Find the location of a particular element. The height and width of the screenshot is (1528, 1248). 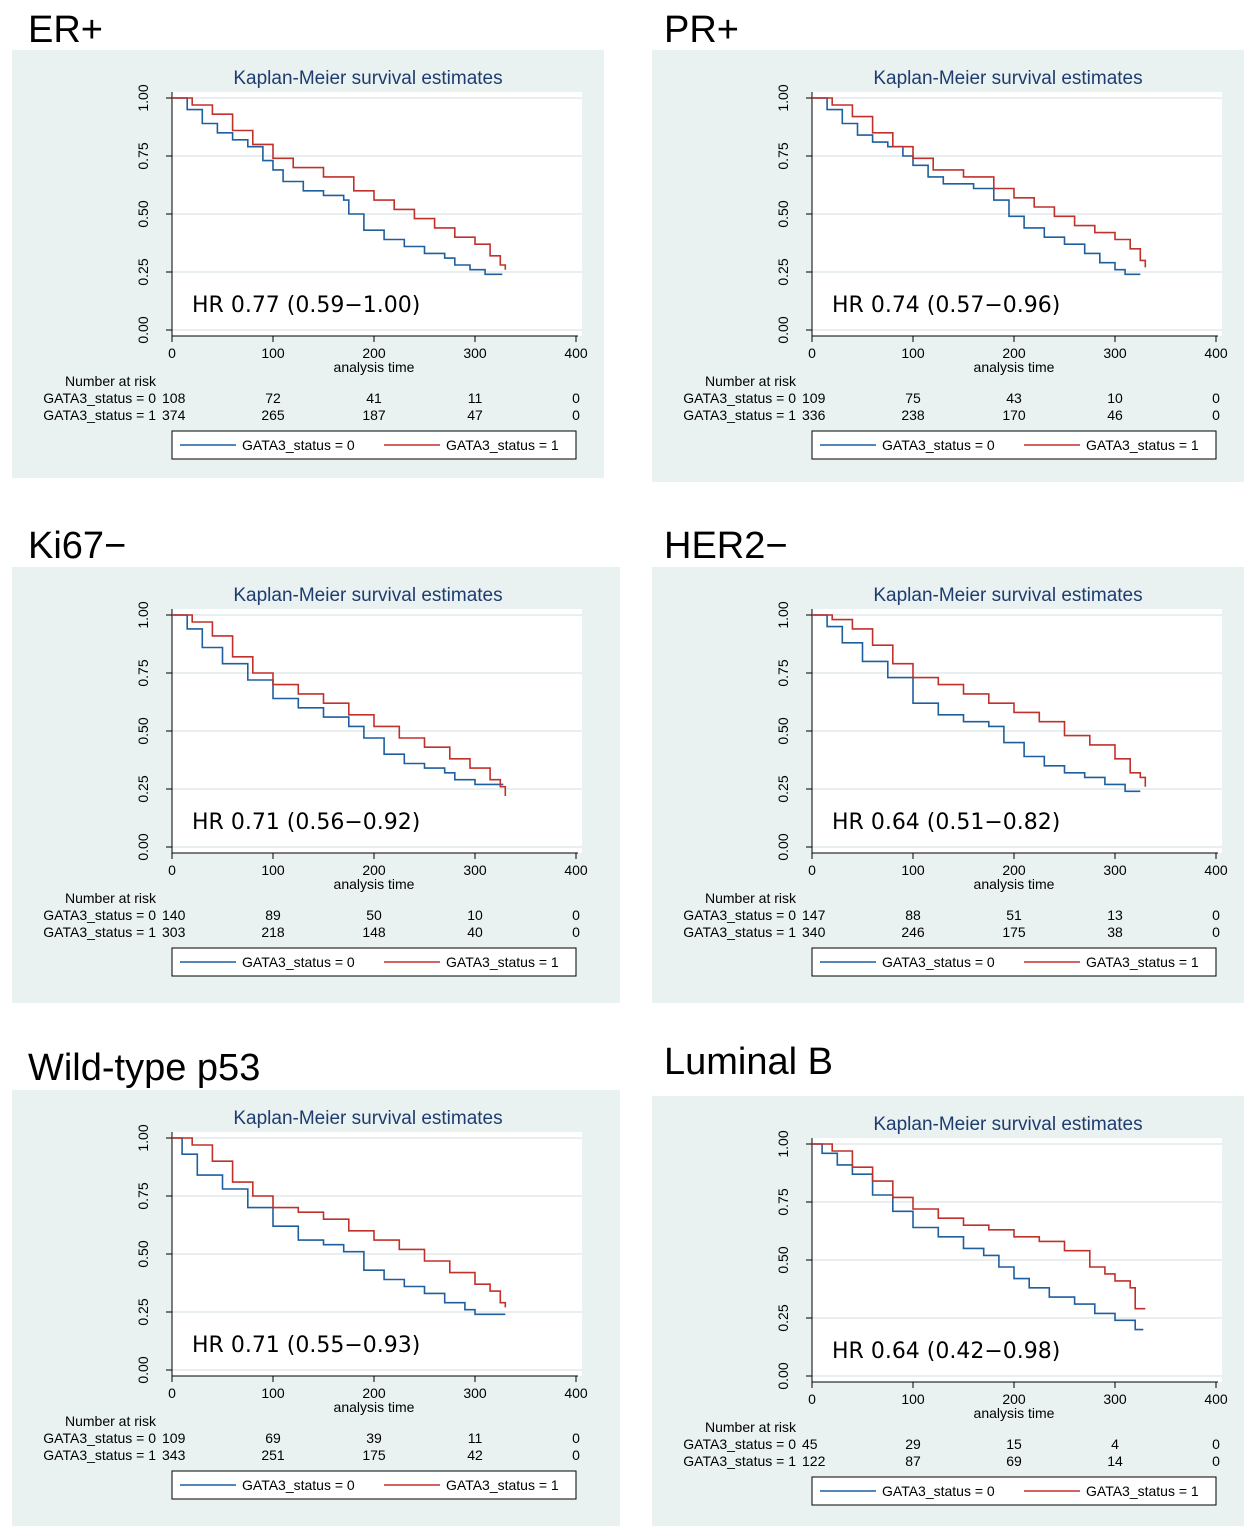

panel-label: Wild-type p53 is located at coordinates (144, 1068).